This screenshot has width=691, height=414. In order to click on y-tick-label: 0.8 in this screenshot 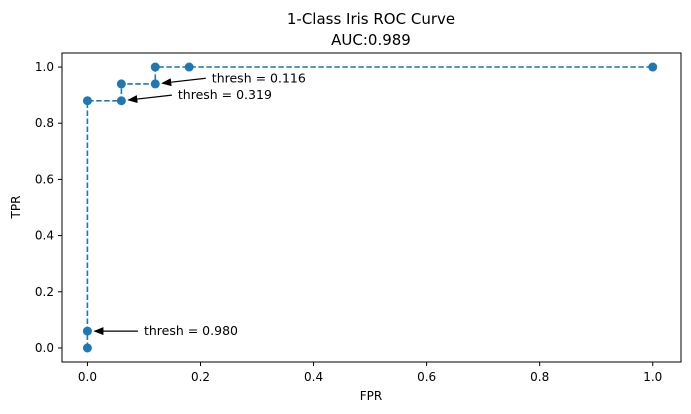, I will do `click(44, 123)`.